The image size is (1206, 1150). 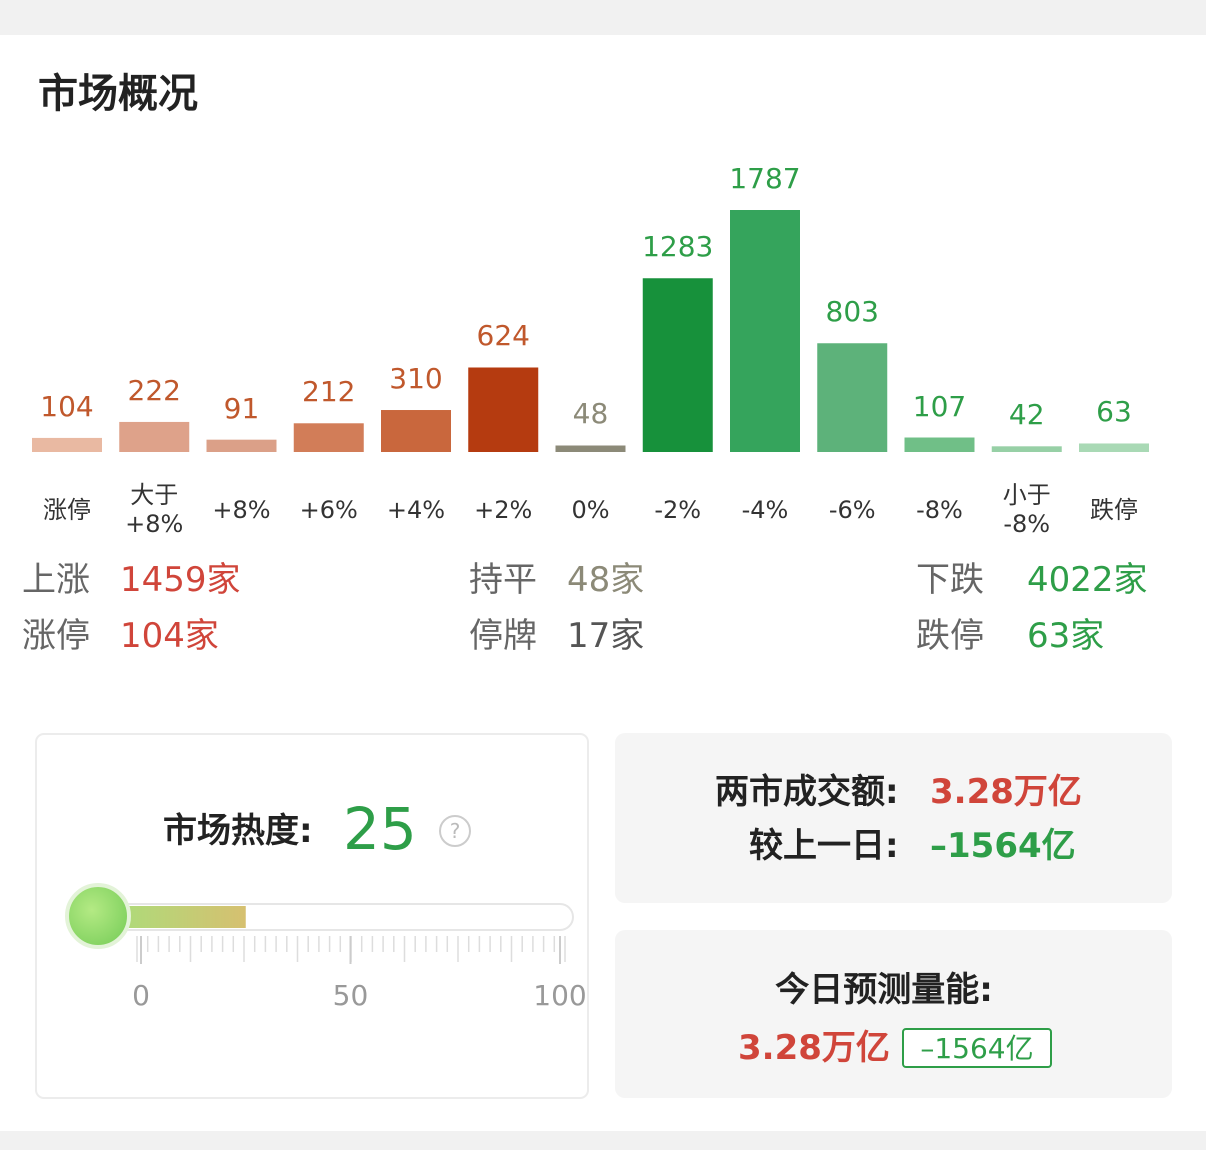 I want to click on stat-value: 63家, so click(x=1066, y=636).